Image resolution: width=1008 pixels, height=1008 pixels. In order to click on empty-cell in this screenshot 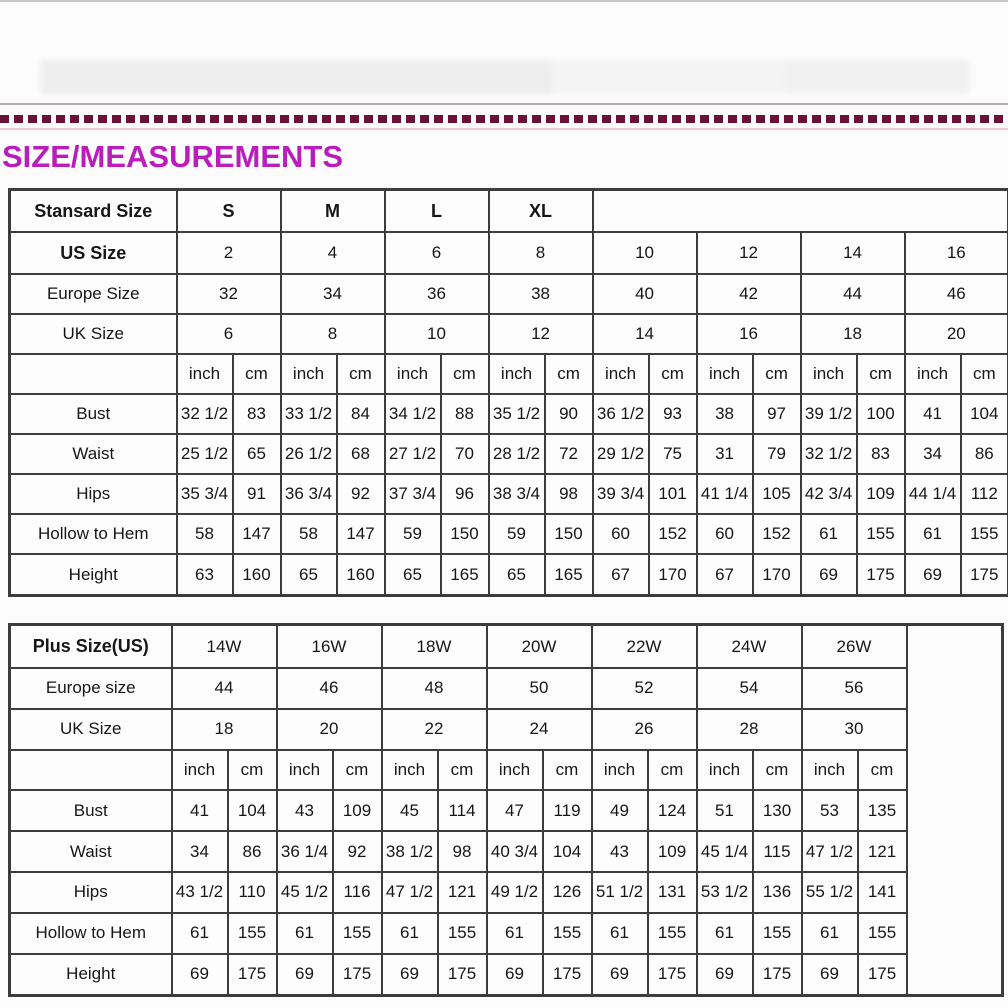, I will do `click(954, 810)`.